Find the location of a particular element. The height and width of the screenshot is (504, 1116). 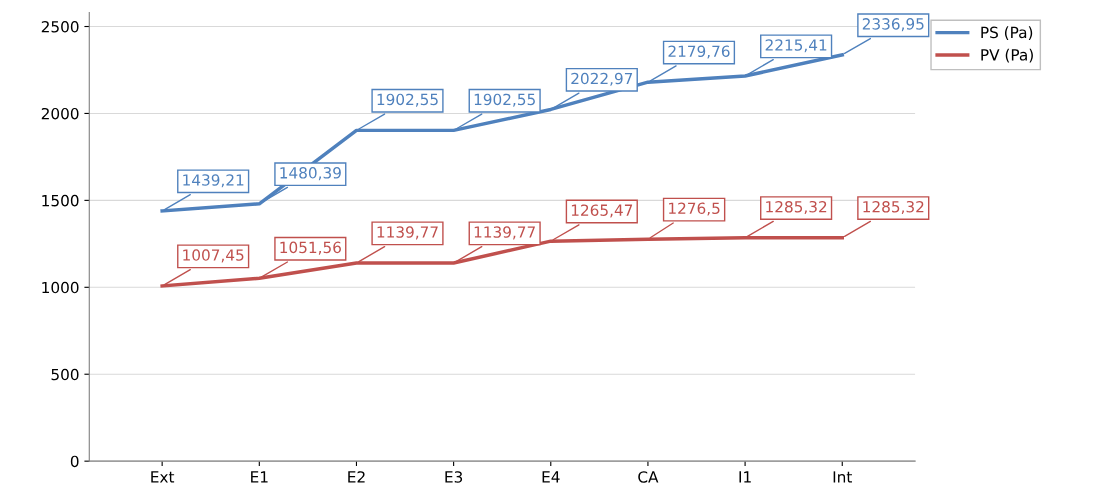

x-tick-label: E4 is located at coordinates (551, 477).